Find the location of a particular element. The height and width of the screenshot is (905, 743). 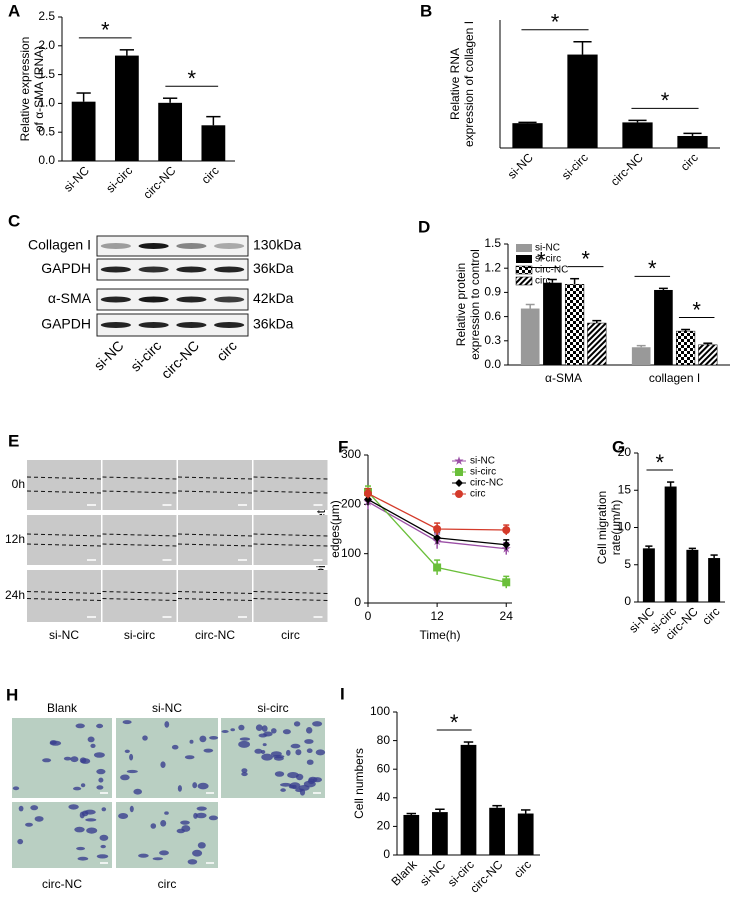

blot-size-label: 36kDa is located at coordinates (273, 268).